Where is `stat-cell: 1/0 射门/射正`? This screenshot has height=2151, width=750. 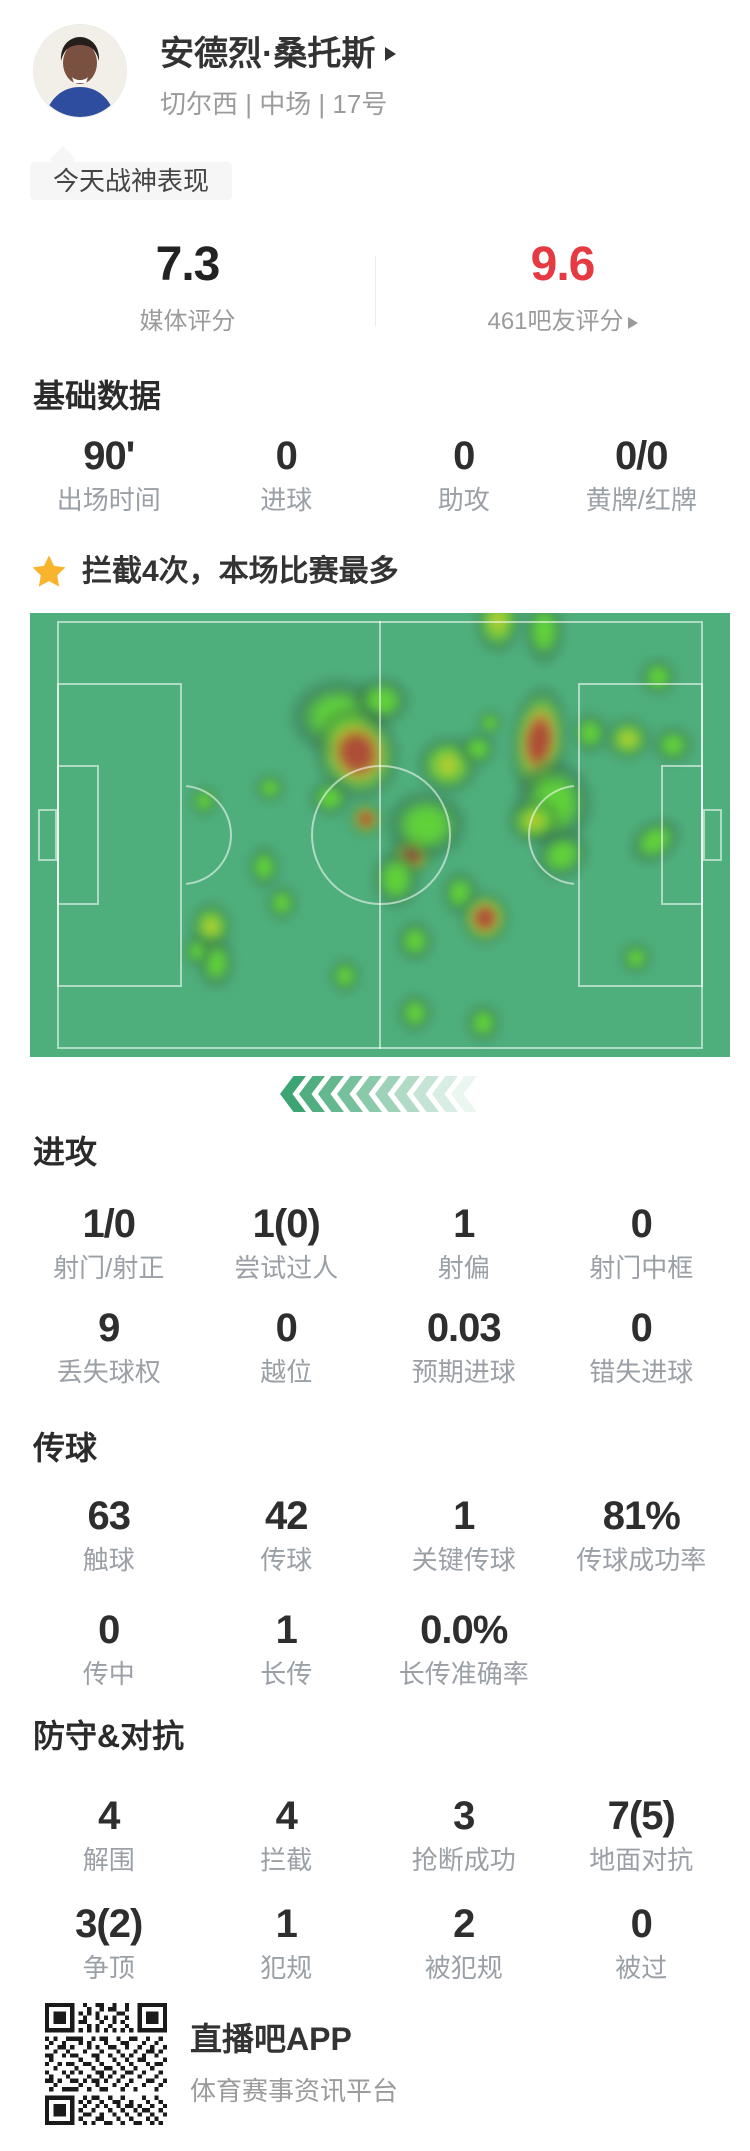
stat-cell: 1/0 射门/射正 is located at coordinates (109, 1242).